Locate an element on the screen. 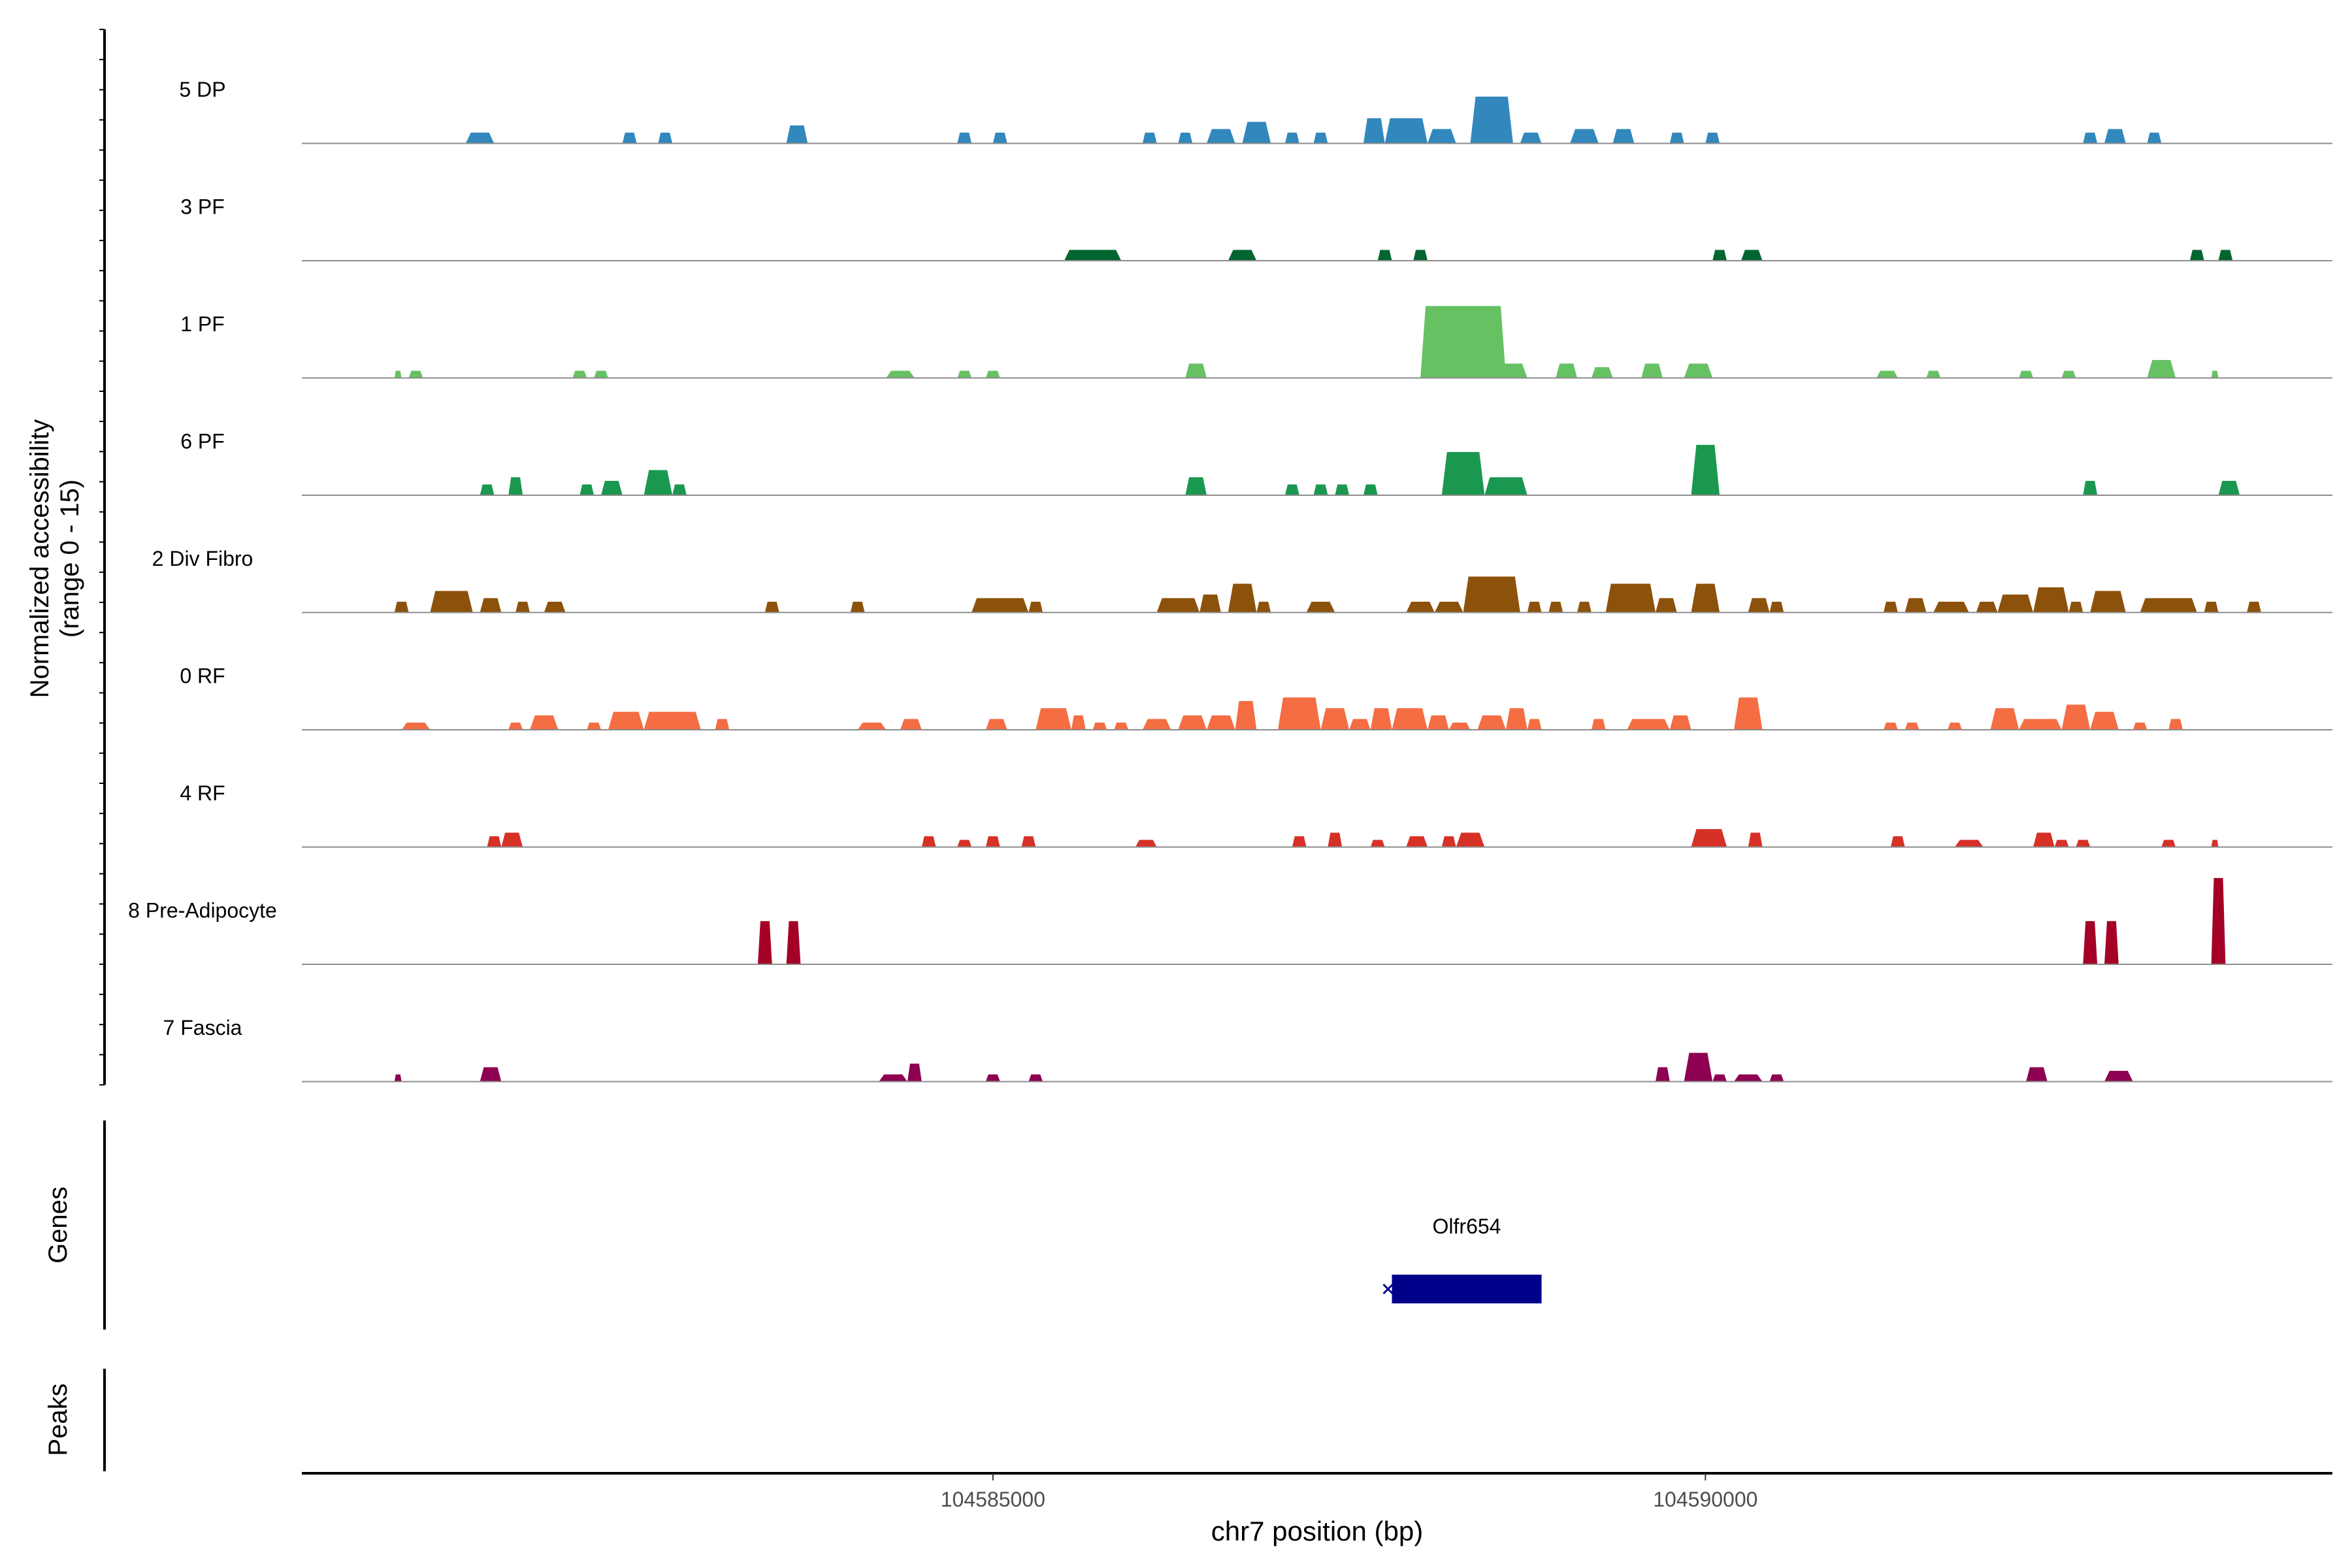  peaks-panel-label: Peaks is located at coordinates (58, 1419).